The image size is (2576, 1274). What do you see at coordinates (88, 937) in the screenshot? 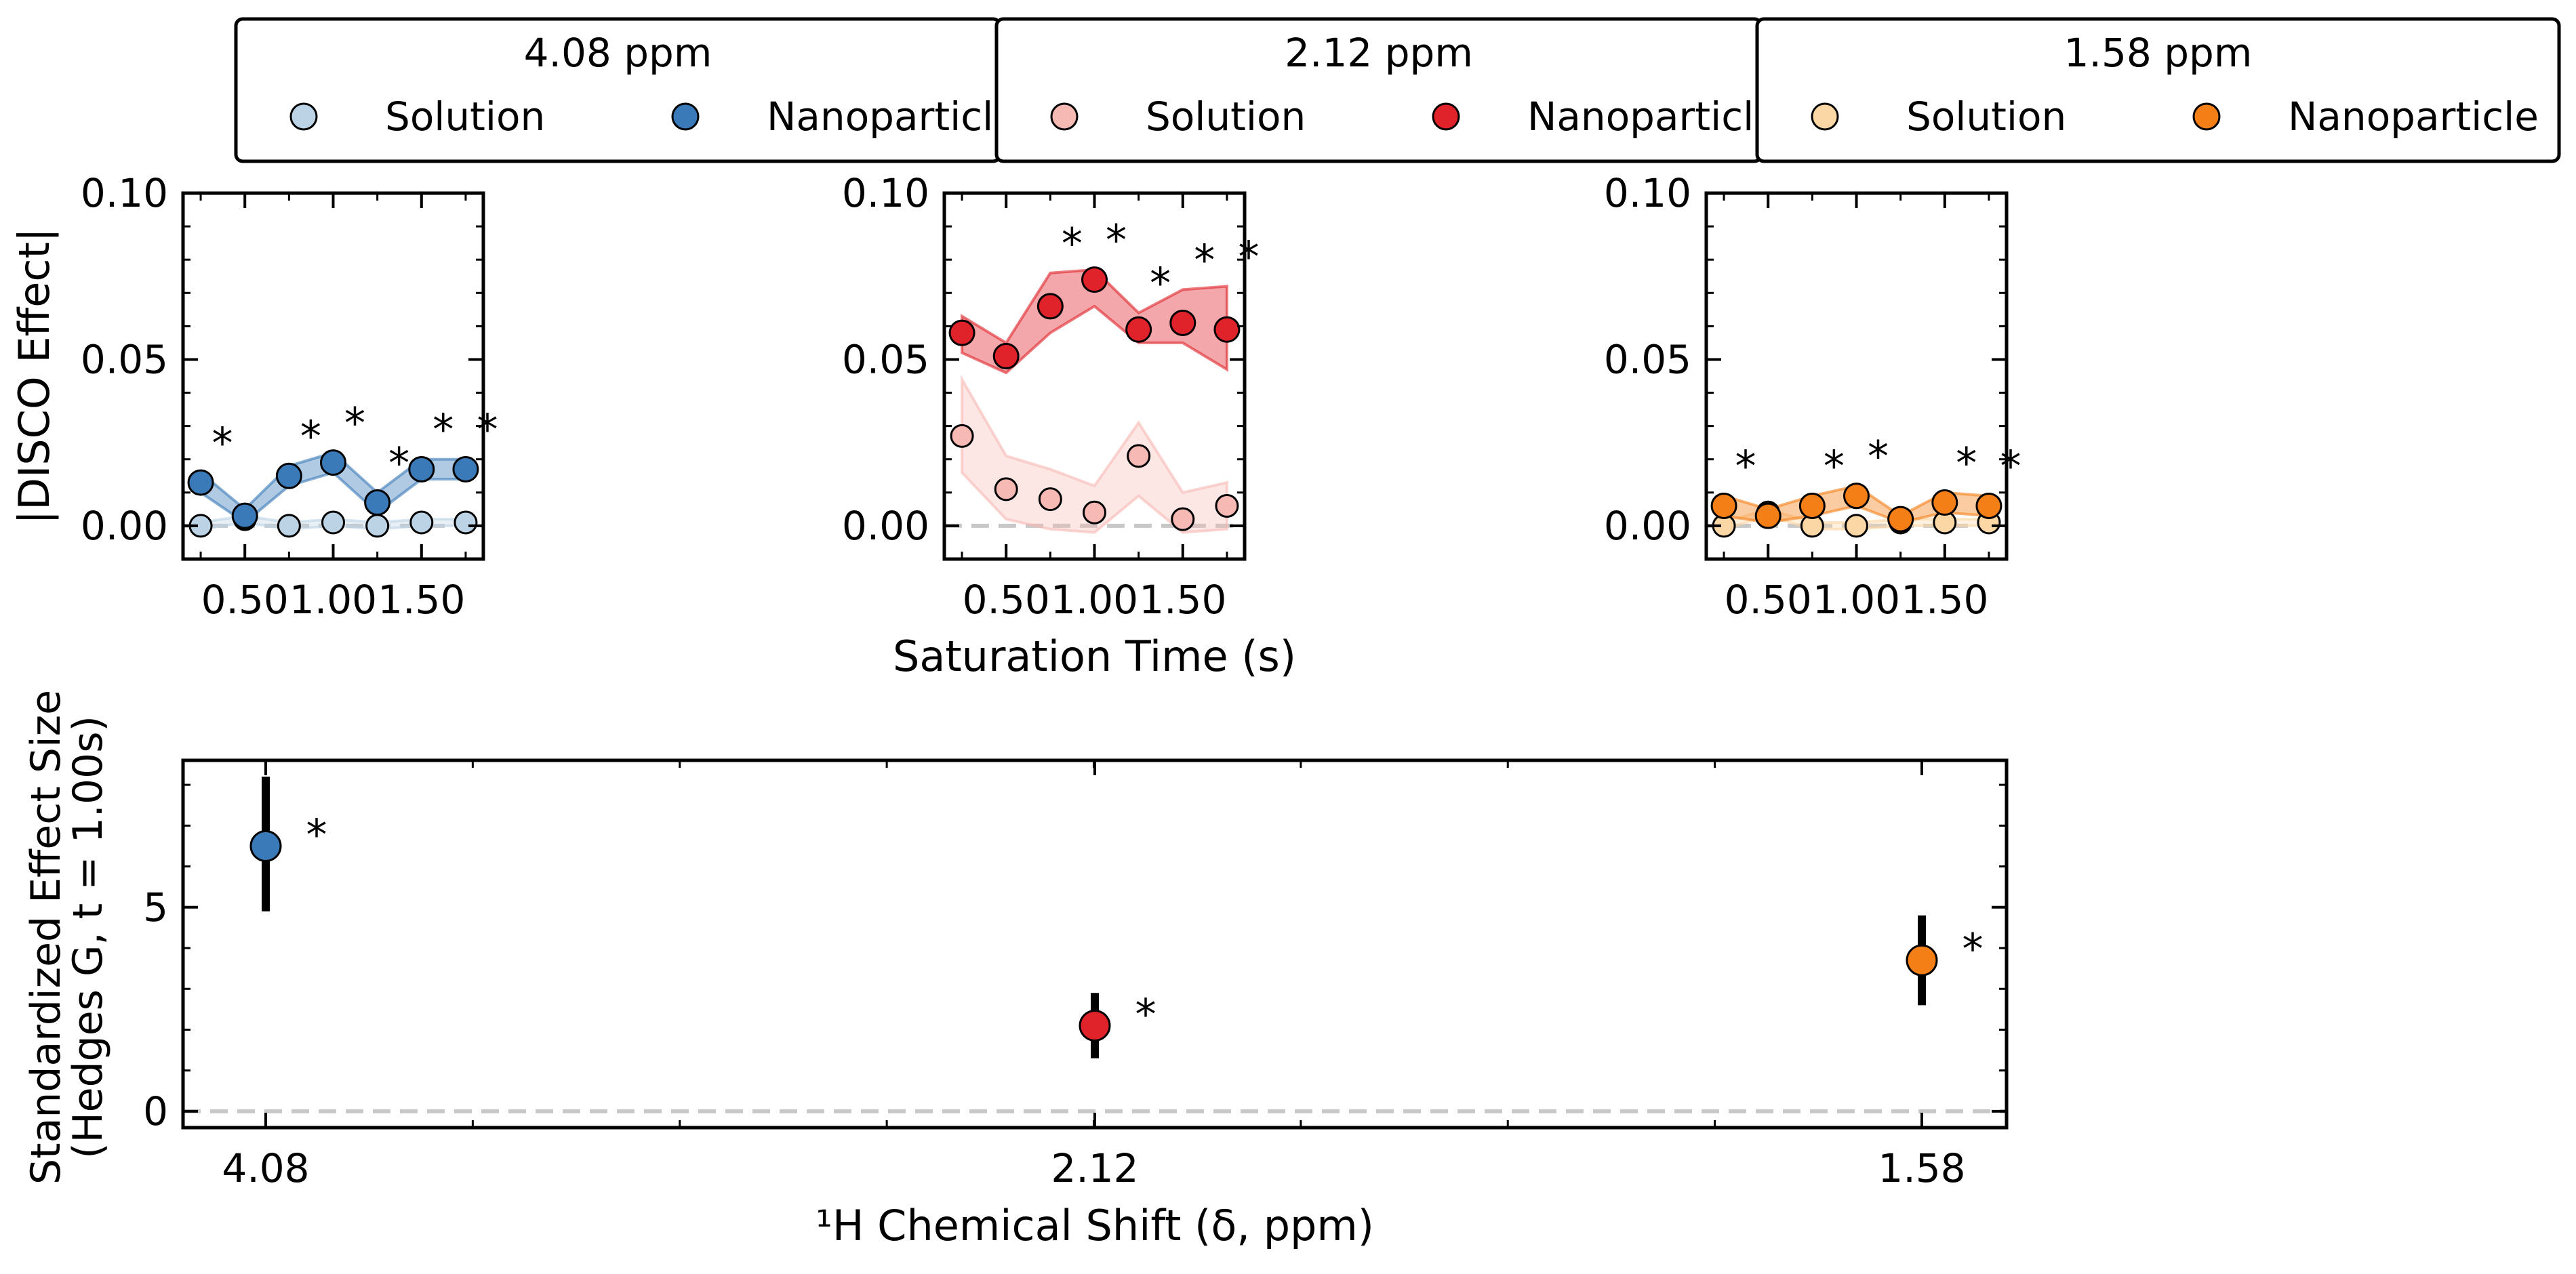
I see `y-axis-label-line2: (Hedges G, t = 1.00s)` at bounding box center [88, 937].